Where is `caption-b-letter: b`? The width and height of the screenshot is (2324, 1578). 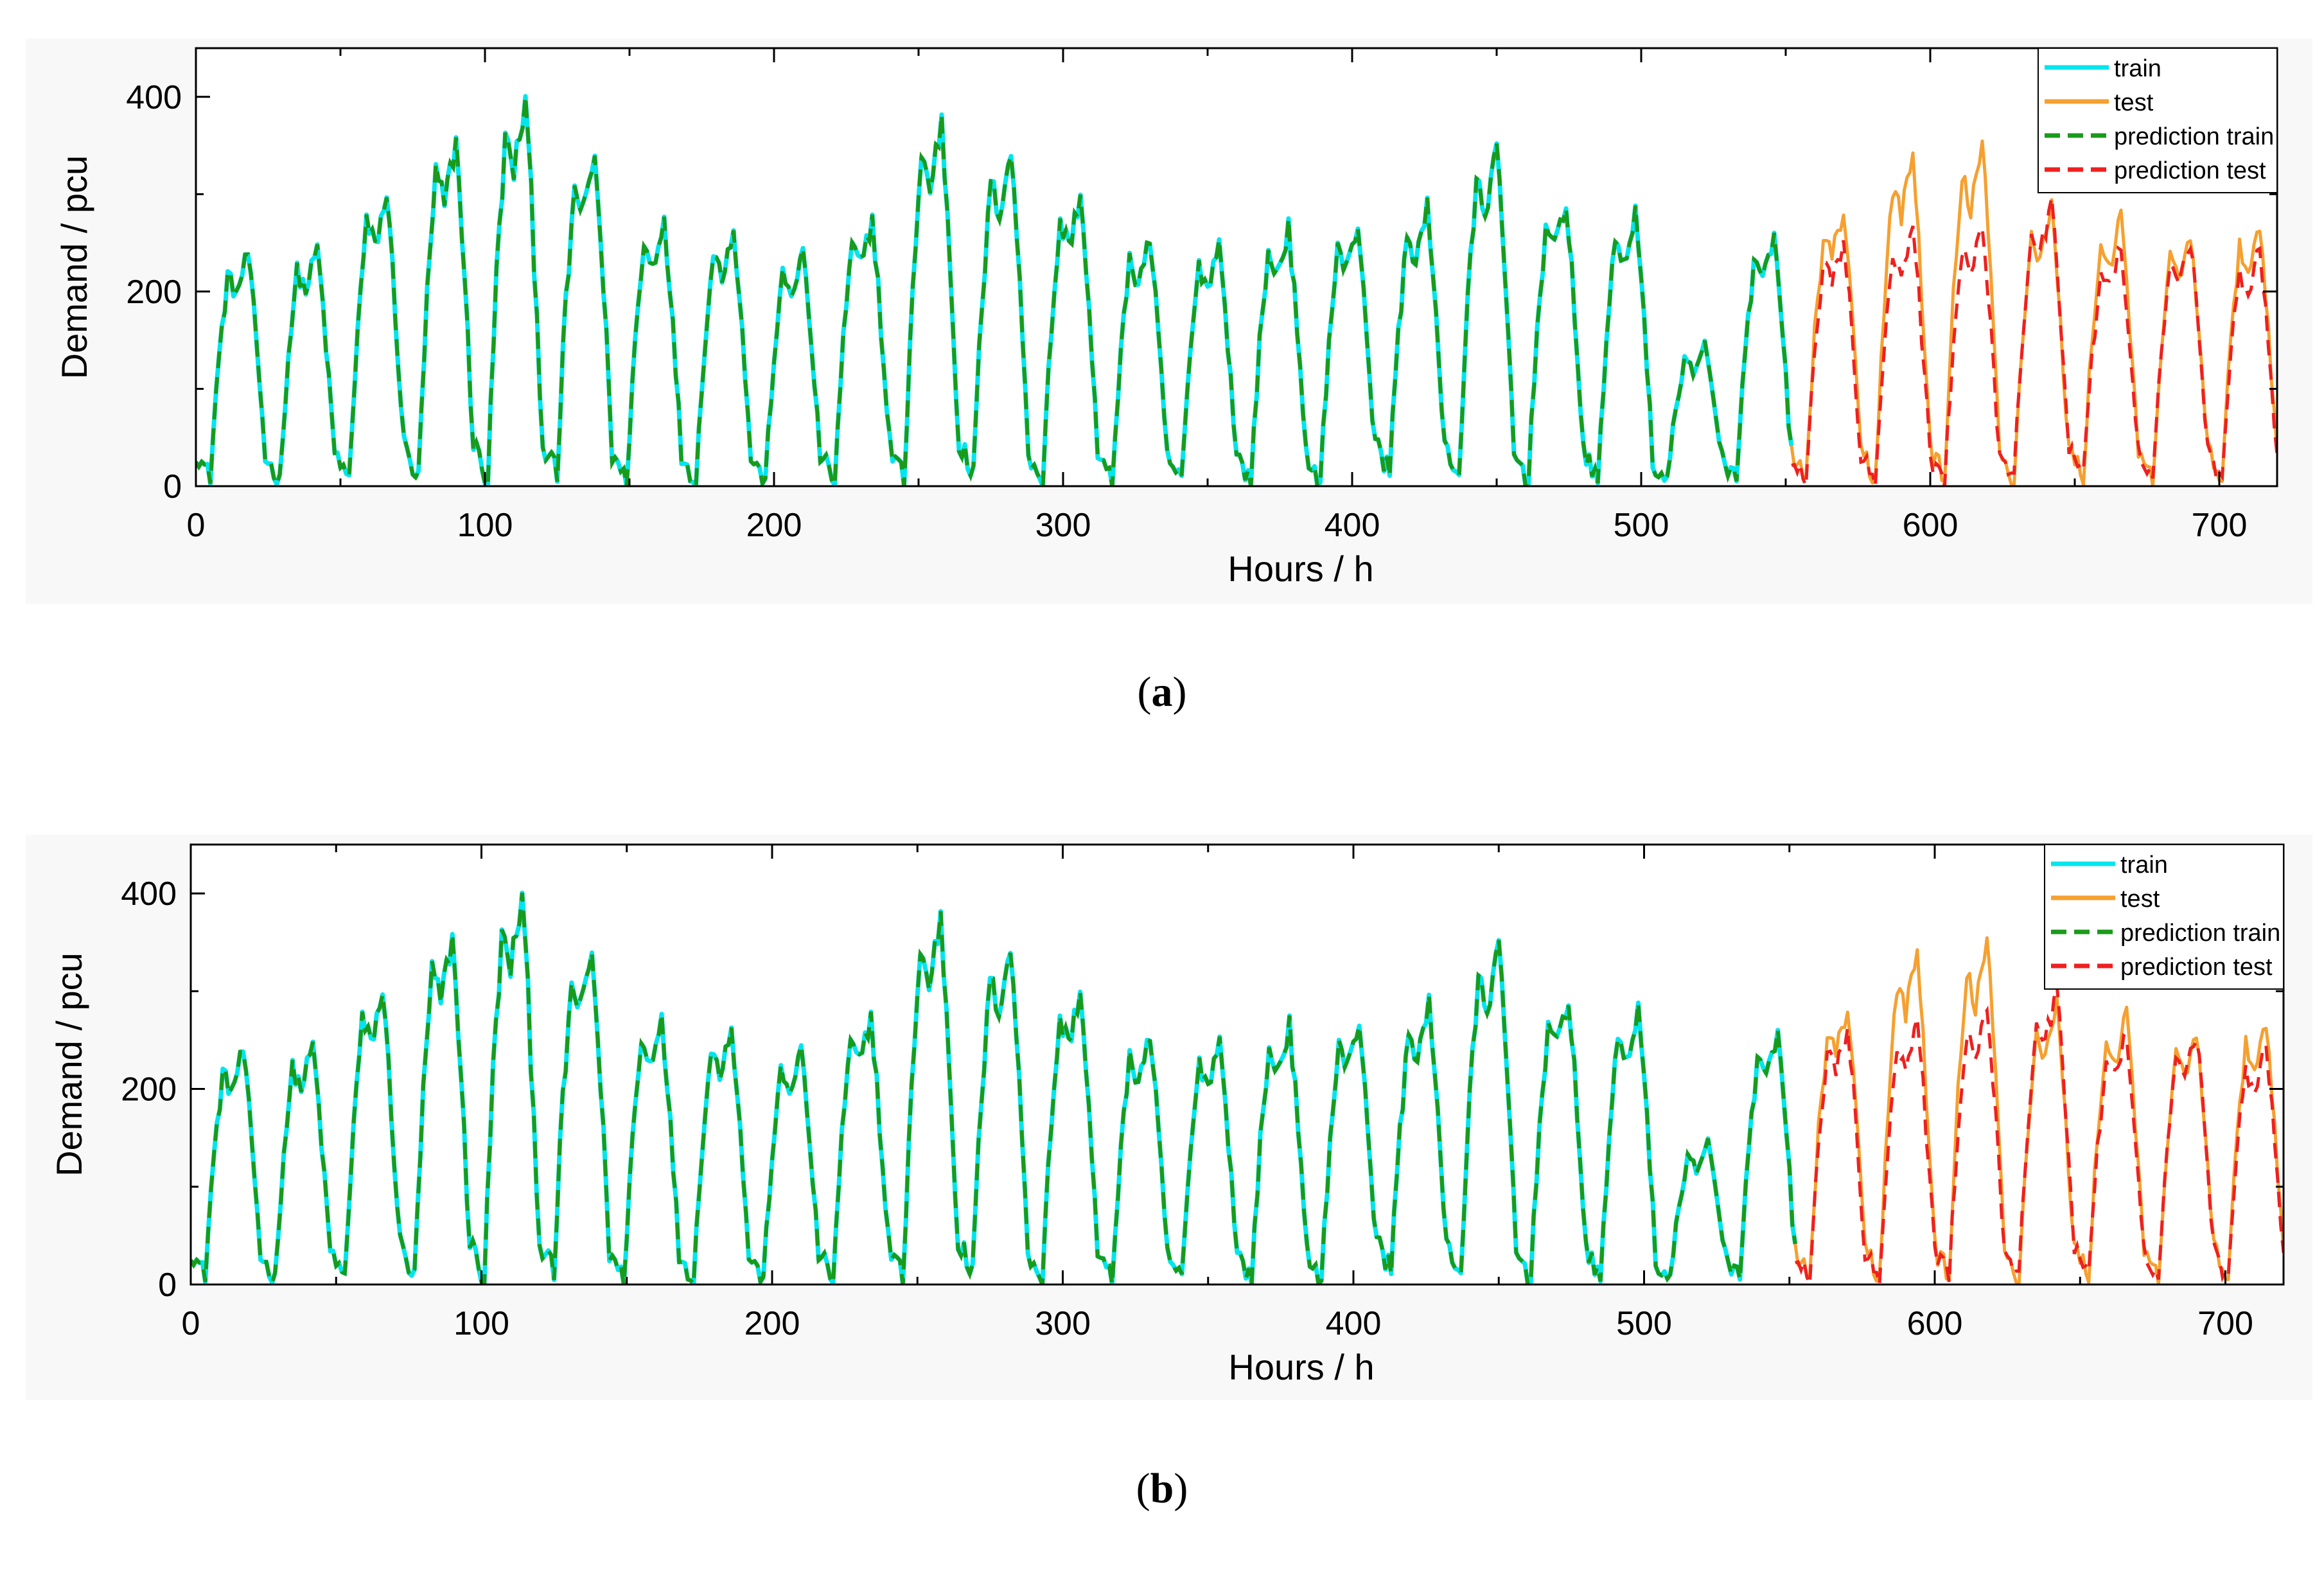
caption-b-letter: b is located at coordinates (1162, 1489).